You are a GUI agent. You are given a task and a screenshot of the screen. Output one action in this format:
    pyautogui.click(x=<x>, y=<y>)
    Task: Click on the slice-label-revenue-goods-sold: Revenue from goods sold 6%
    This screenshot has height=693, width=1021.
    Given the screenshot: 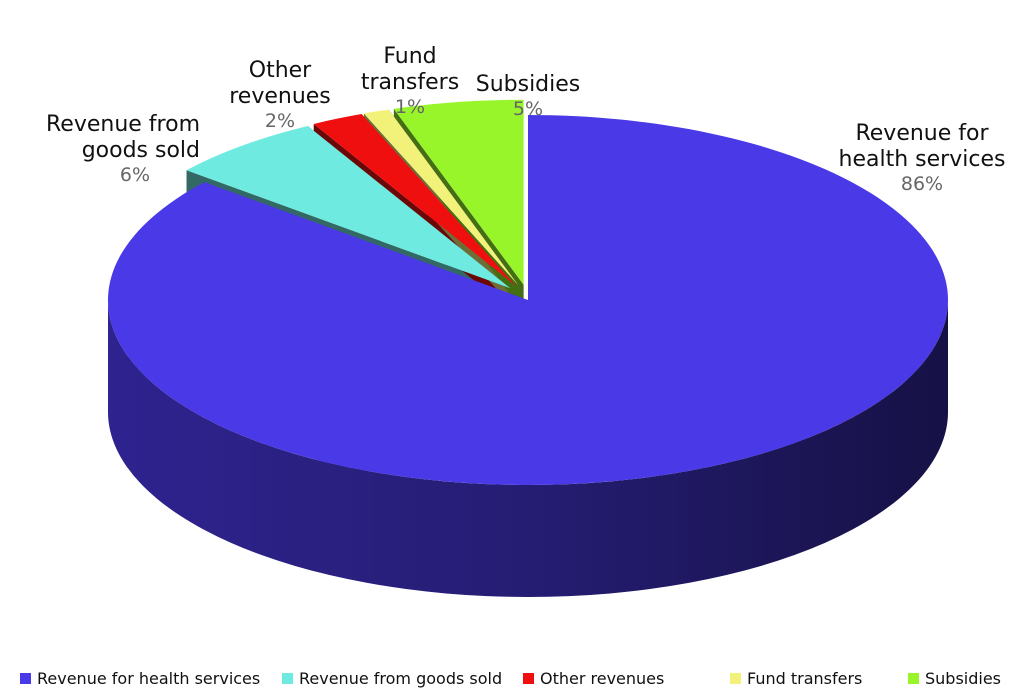 What is the action you would take?
    pyautogui.click(x=105, y=149)
    